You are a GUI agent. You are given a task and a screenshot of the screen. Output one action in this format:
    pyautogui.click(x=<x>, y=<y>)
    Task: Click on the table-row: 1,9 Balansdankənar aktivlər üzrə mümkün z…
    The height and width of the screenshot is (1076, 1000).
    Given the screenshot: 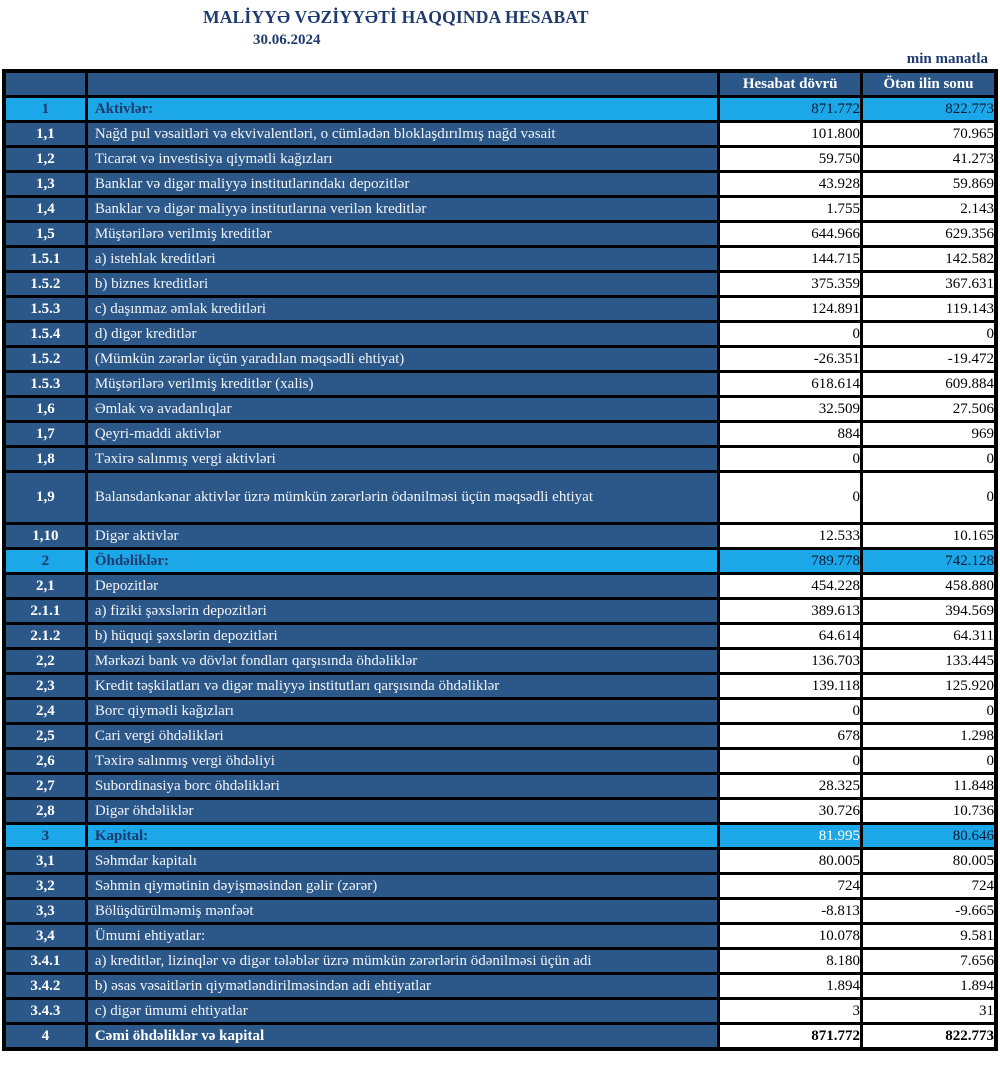 What is the action you would take?
    pyautogui.click(x=500, y=497)
    